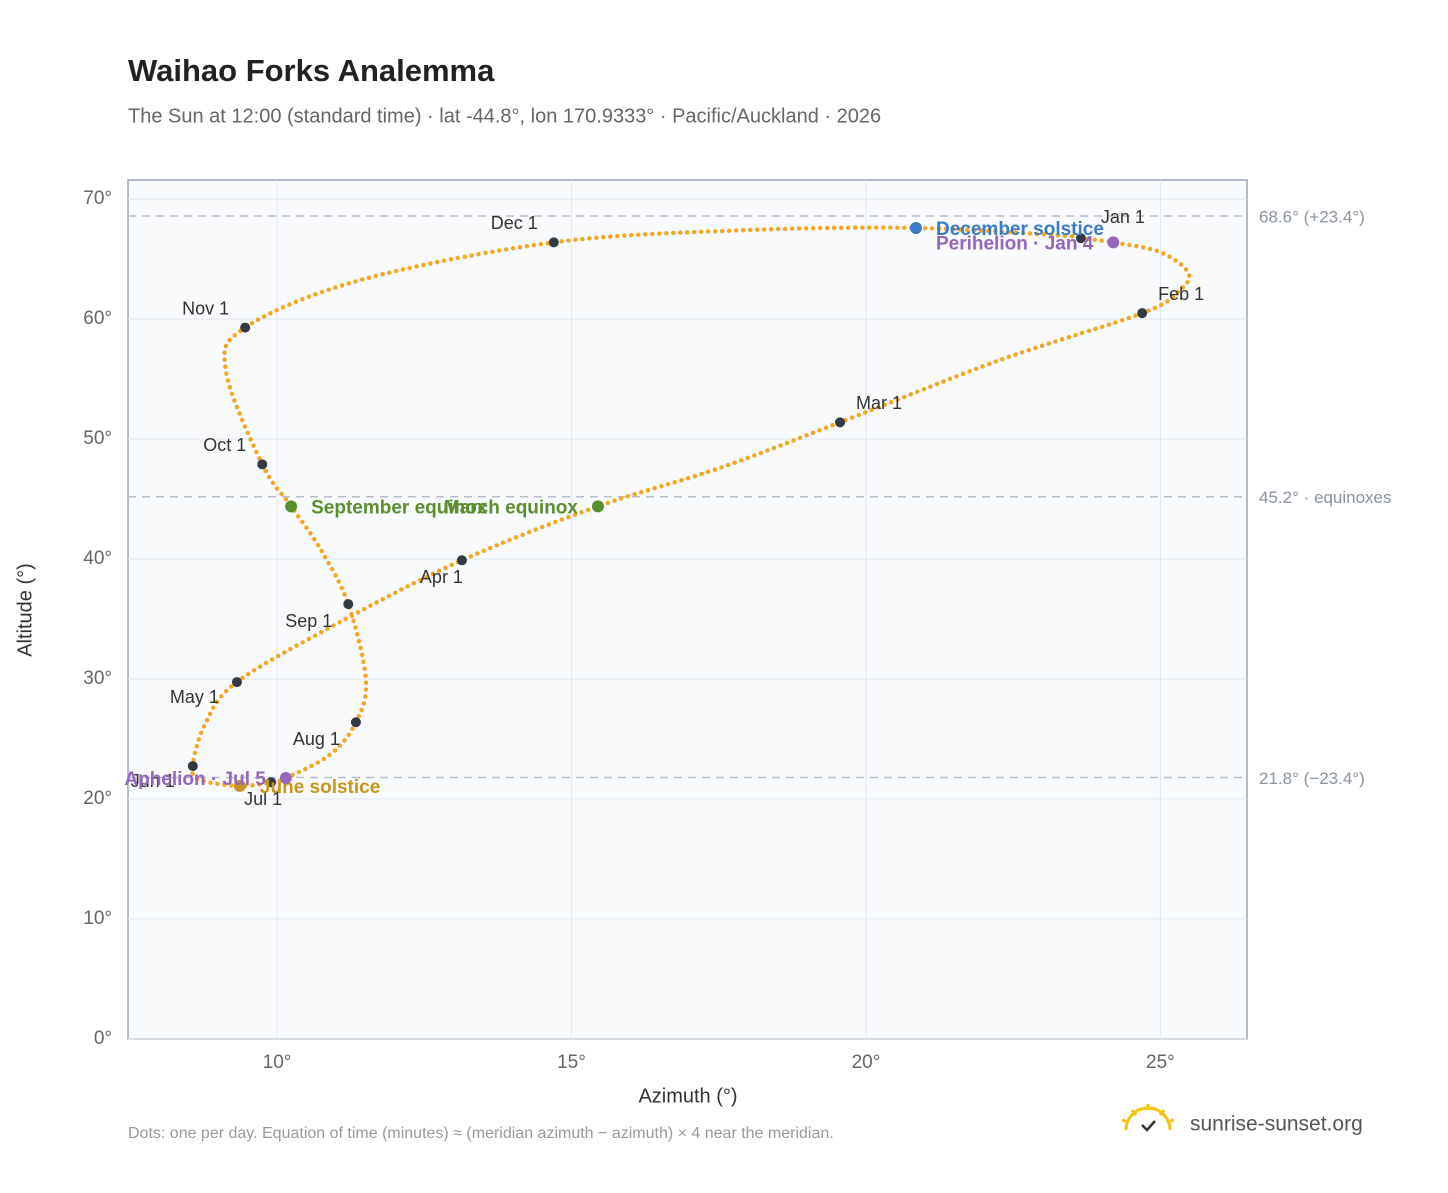 The height and width of the screenshot is (1193, 1448). What do you see at coordinates (153, 781) in the screenshot?
I see `month-label: Jun 1` at bounding box center [153, 781].